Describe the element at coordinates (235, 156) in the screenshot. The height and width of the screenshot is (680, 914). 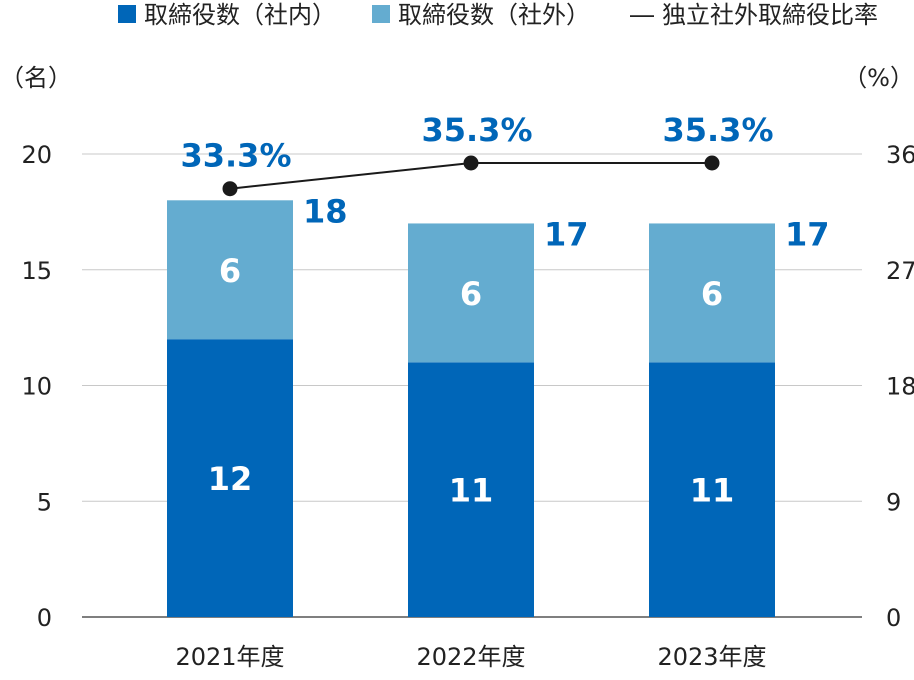
I see `ratio-point-label: 33.3%` at that location.